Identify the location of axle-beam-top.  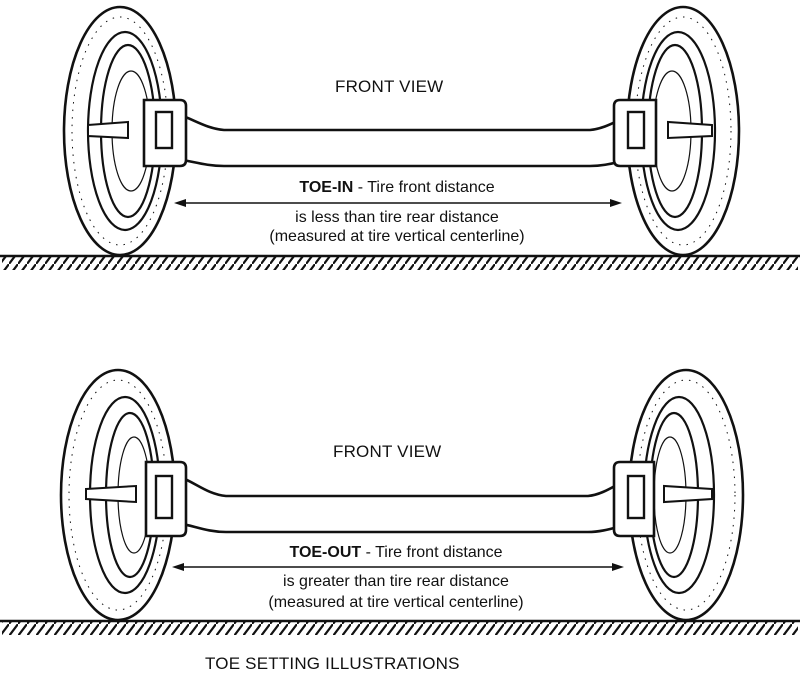
(405, 139).